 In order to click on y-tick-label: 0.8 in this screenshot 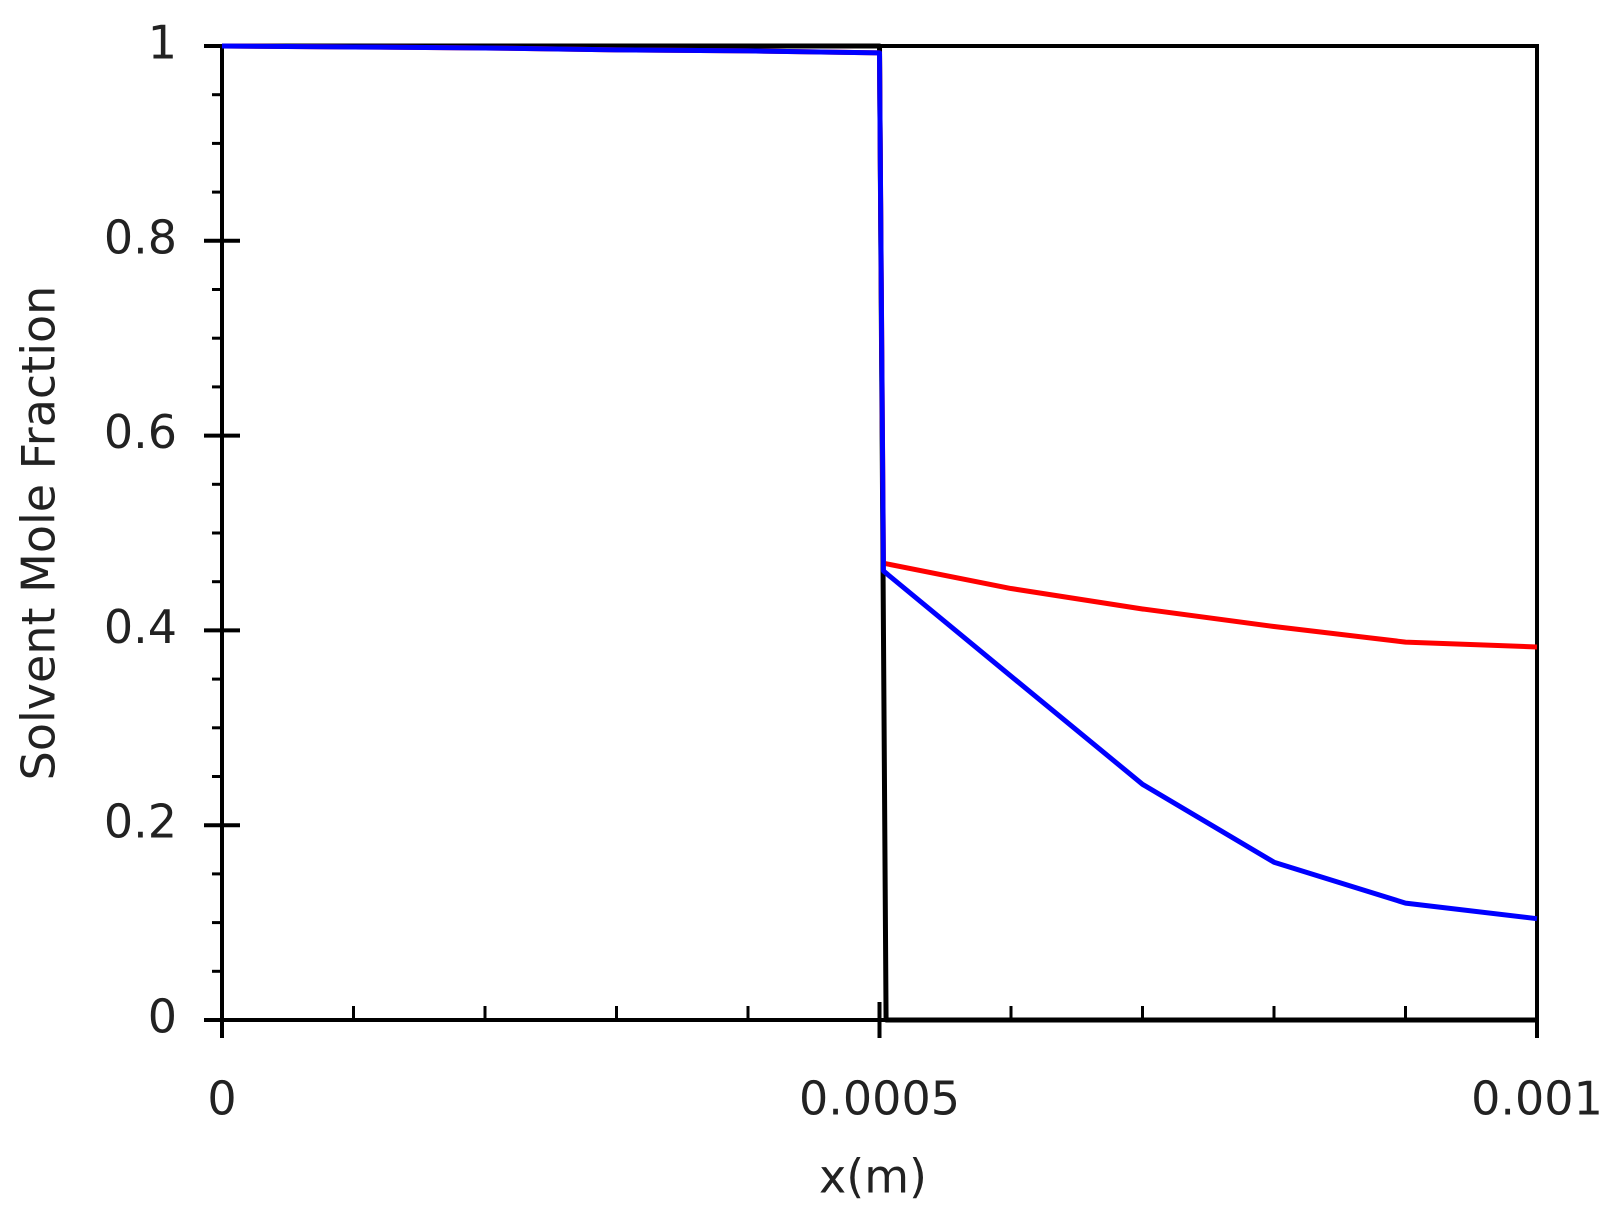, I will do `click(140, 237)`.